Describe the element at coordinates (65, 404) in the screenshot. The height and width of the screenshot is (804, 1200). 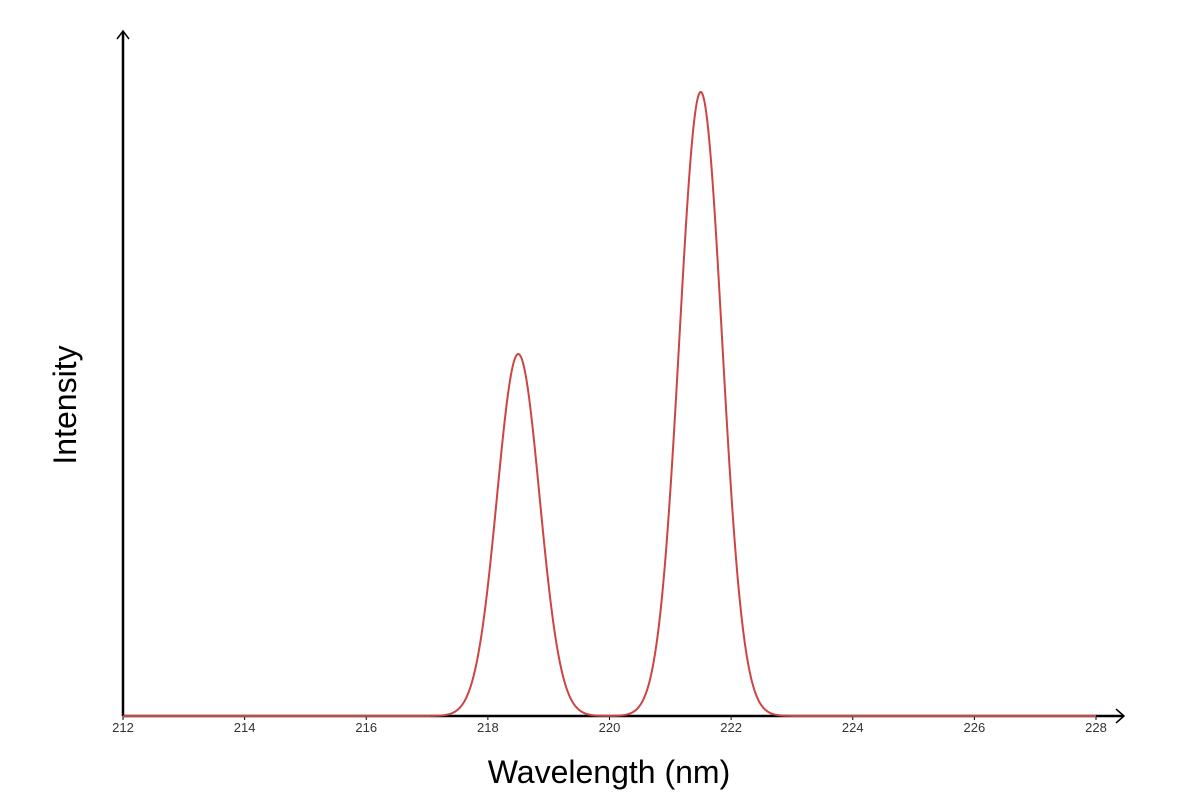
I see `y-axis-title: Intensity` at that location.